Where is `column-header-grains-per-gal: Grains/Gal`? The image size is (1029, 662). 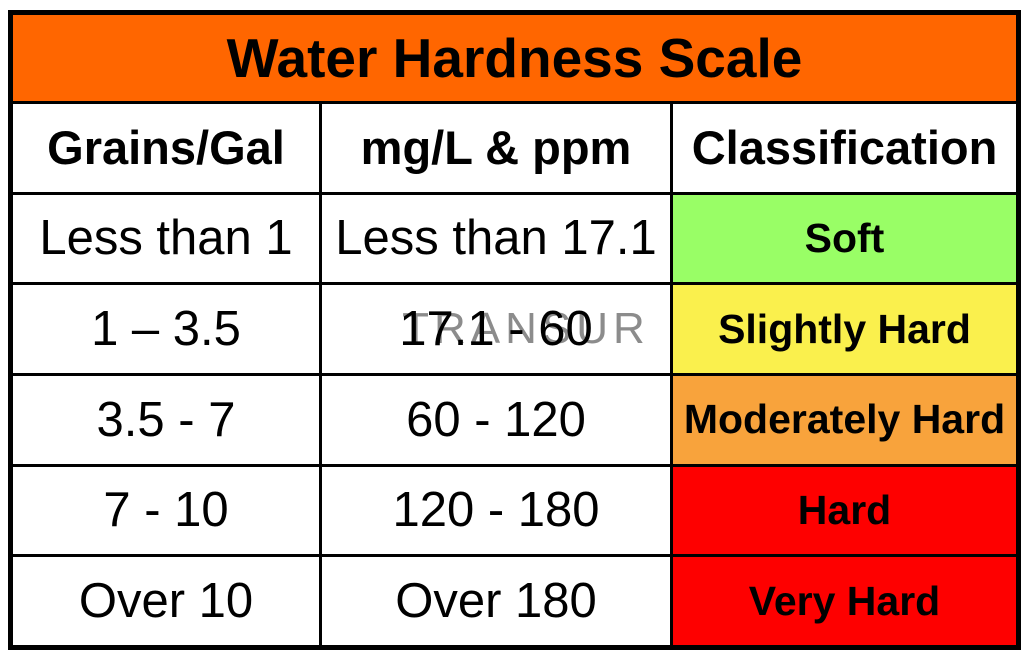
column-header-grains-per-gal: Grains/Gal is located at coordinates (166, 148).